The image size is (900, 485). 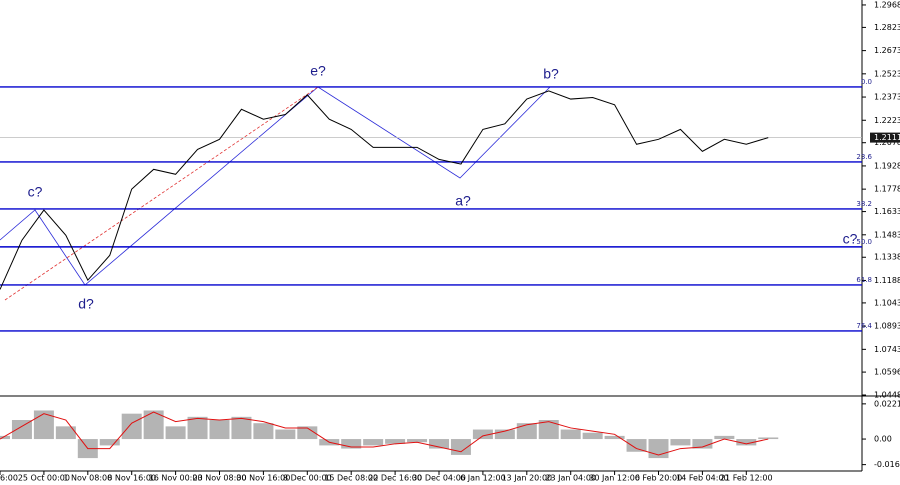 What do you see at coordinates (307, 478) in the screenshot?
I see `x-tick-label: 8 Dec 00:00` at bounding box center [307, 478].